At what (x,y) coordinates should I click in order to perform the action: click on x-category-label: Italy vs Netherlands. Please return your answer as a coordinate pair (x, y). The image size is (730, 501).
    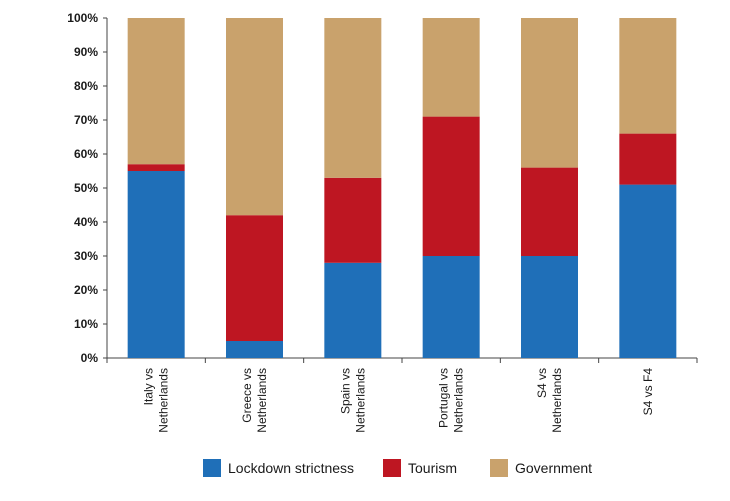
    Looking at the image, I should click on (156, 400).